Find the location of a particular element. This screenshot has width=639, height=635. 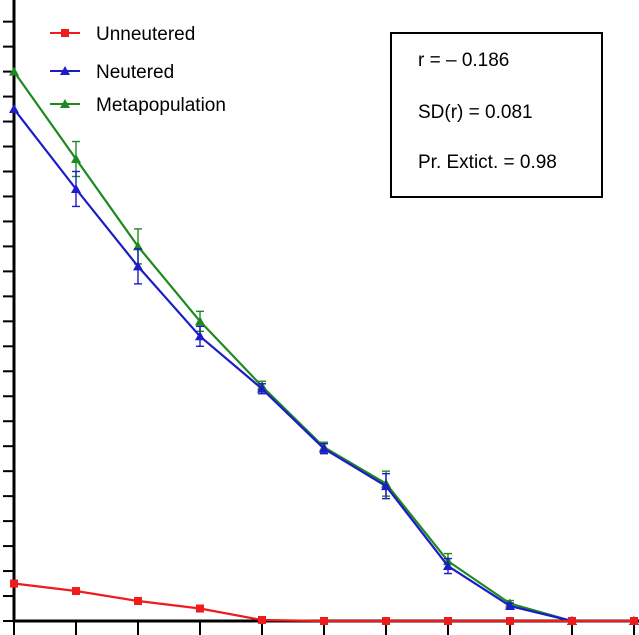

stat-sd-r: SD(r) = 0.081 is located at coordinates (475, 112).